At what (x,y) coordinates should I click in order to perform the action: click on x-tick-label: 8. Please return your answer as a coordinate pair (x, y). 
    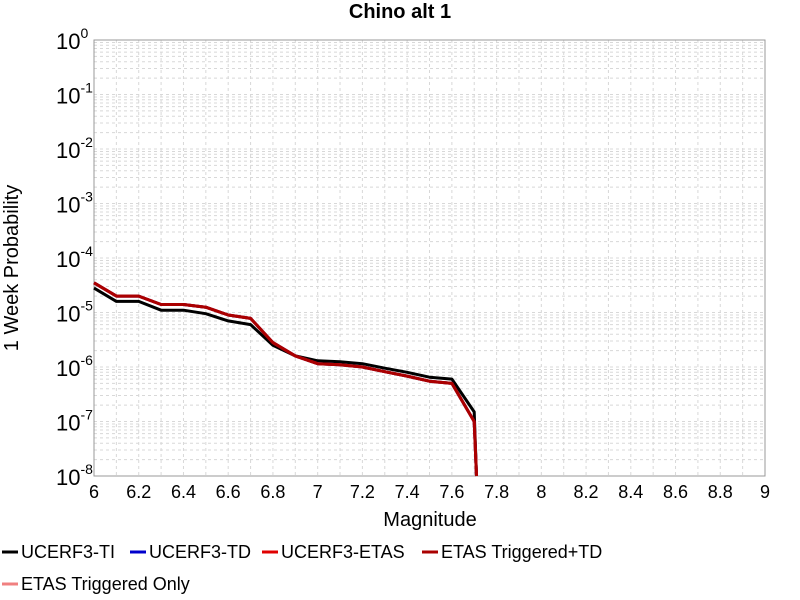
    Looking at the image, I should click on (541, 492).